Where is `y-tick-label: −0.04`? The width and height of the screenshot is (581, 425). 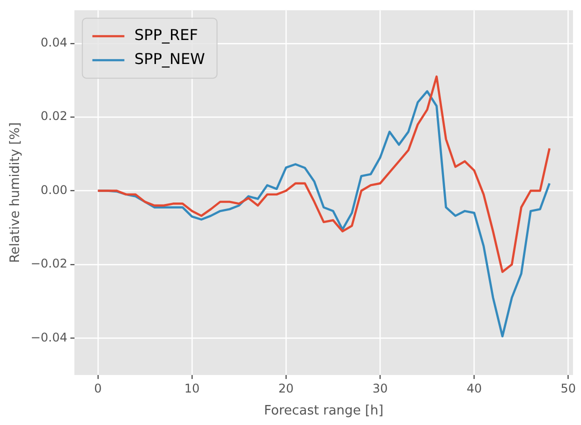 y-tick-label: −0.04 is located at coordinates (49, 337).